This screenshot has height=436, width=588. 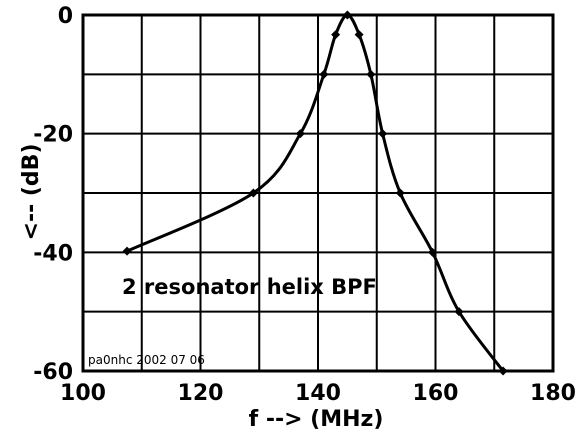 I want to click on x-tick-label: 140, so click(x=318, y=393).